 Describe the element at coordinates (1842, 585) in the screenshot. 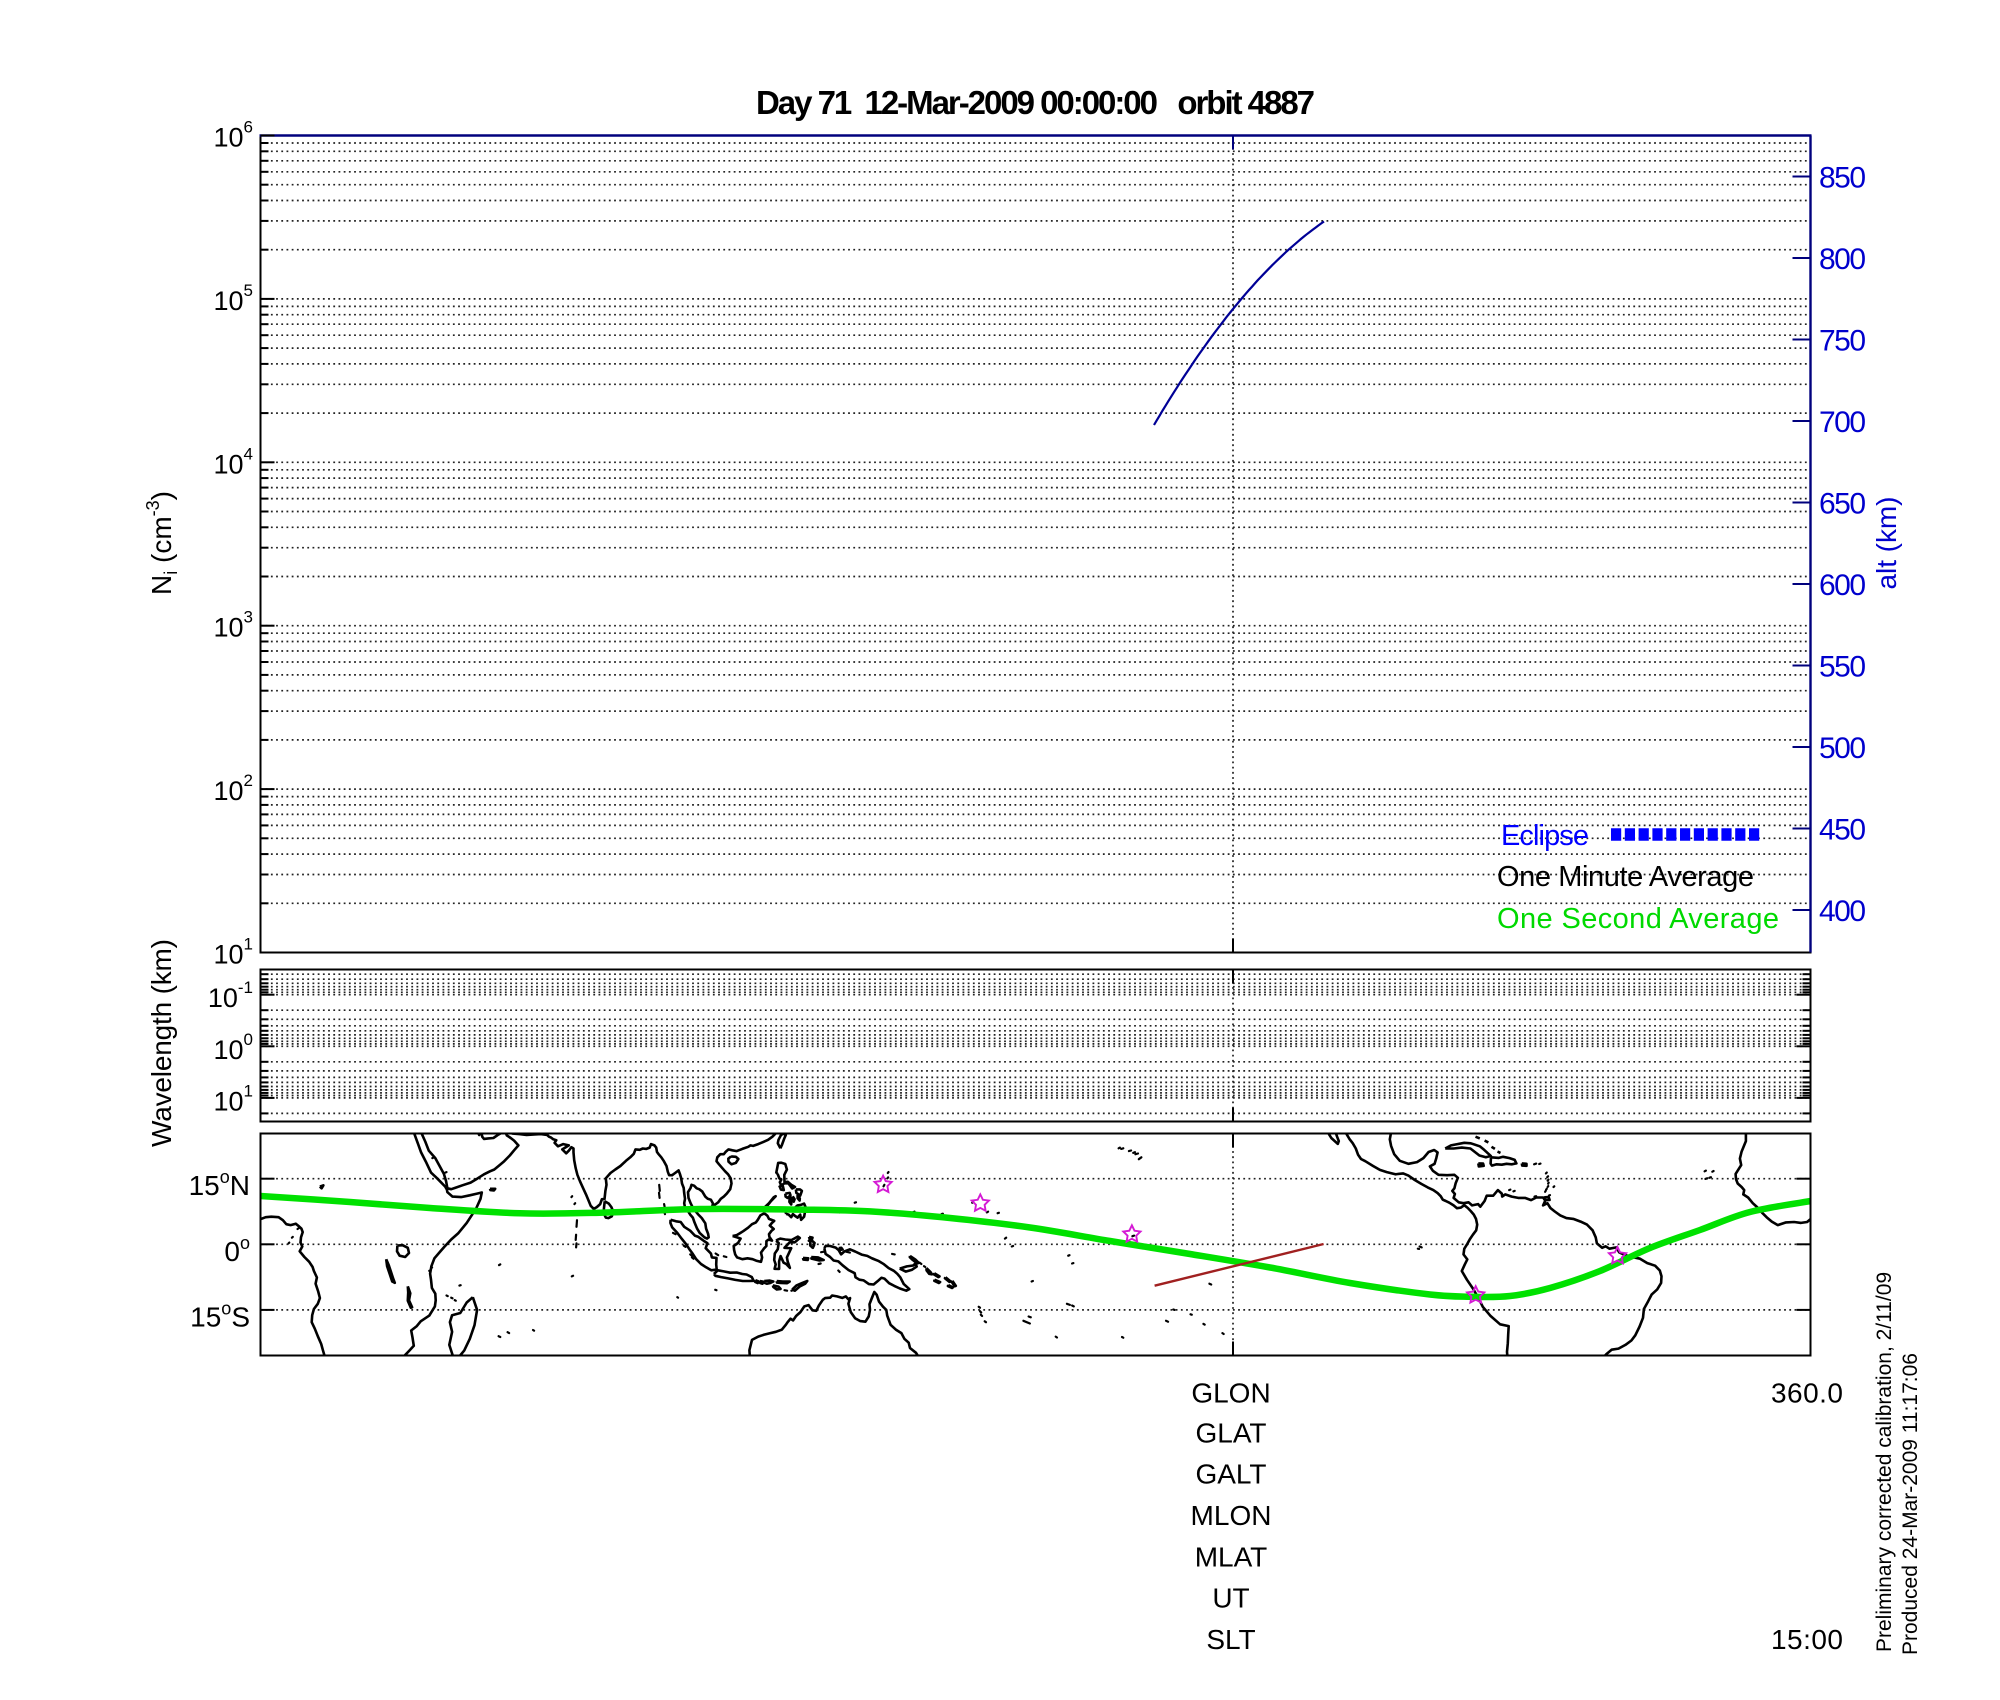

I see `svg-text: 600` at that location.